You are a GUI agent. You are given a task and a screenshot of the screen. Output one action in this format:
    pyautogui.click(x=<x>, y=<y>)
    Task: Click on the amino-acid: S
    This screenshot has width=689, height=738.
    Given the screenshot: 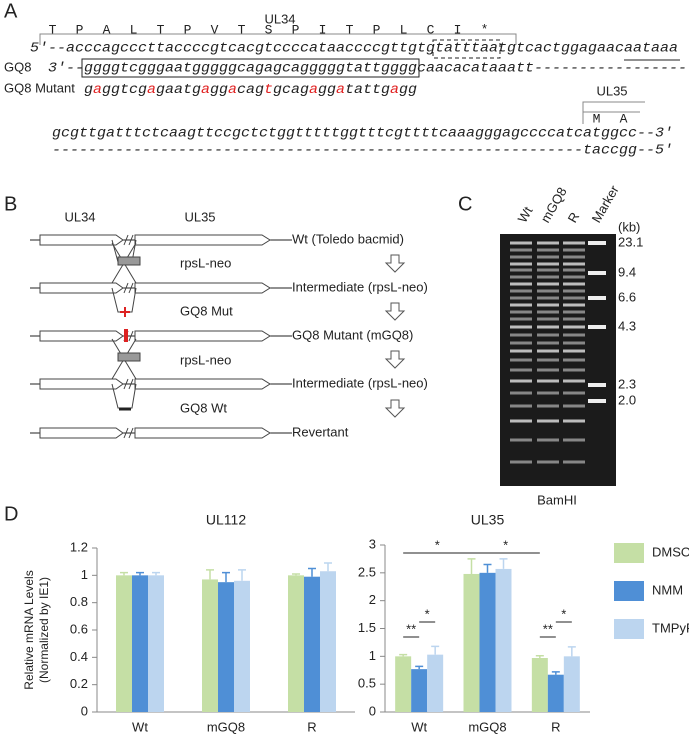 What is the action you would take?
    pyautogui.click(x=269, y=29)
    